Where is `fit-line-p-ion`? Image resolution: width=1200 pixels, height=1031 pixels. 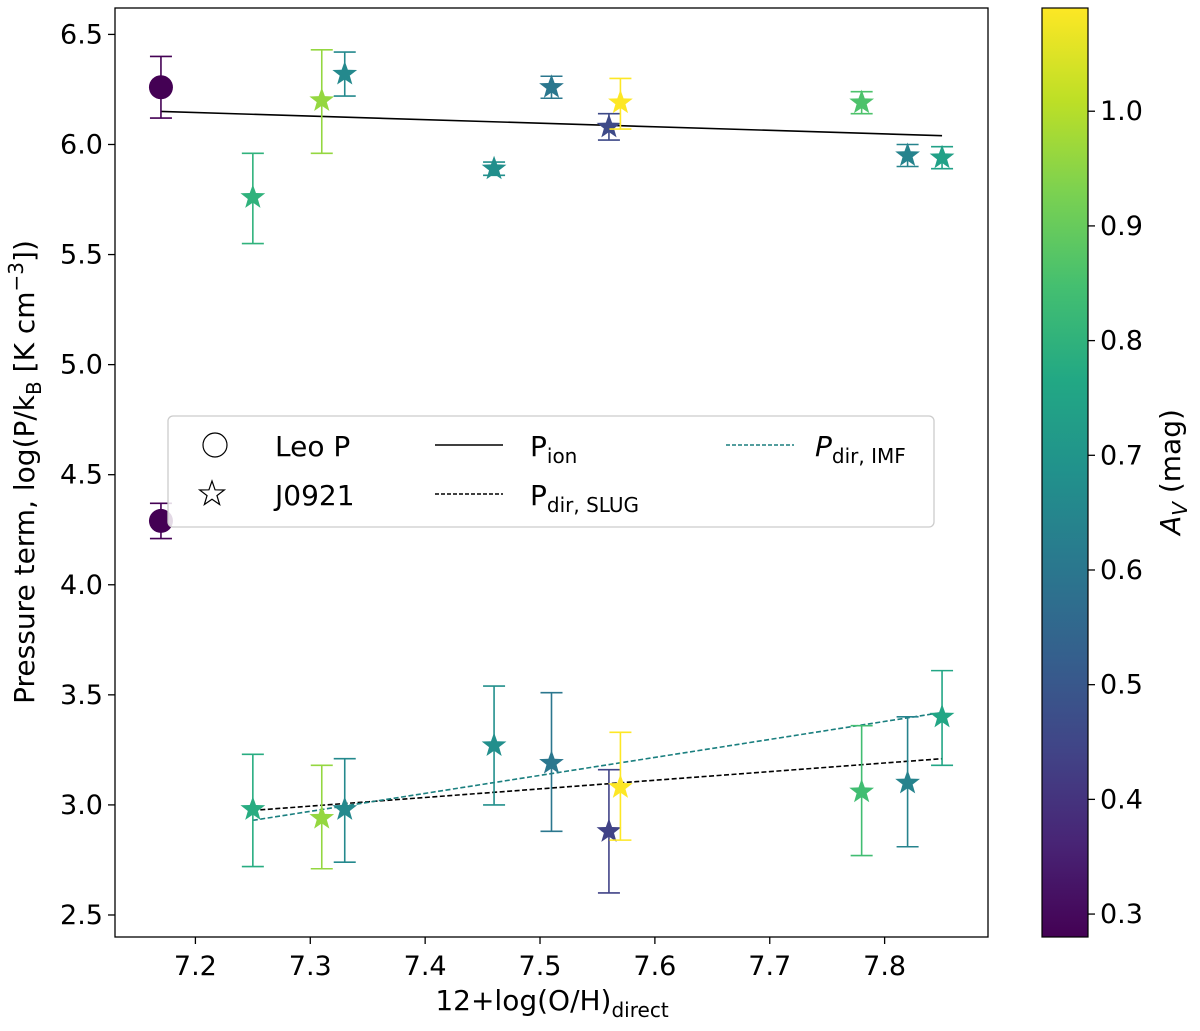
fit-line-p-ion is located at coordinates (551, 123).